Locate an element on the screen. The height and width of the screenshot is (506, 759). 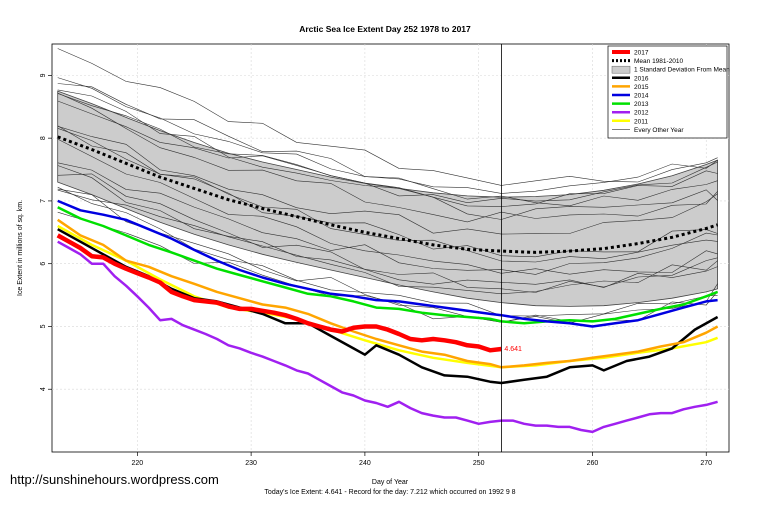
y-tick-label: 7 is located at coordinates (43, 201).